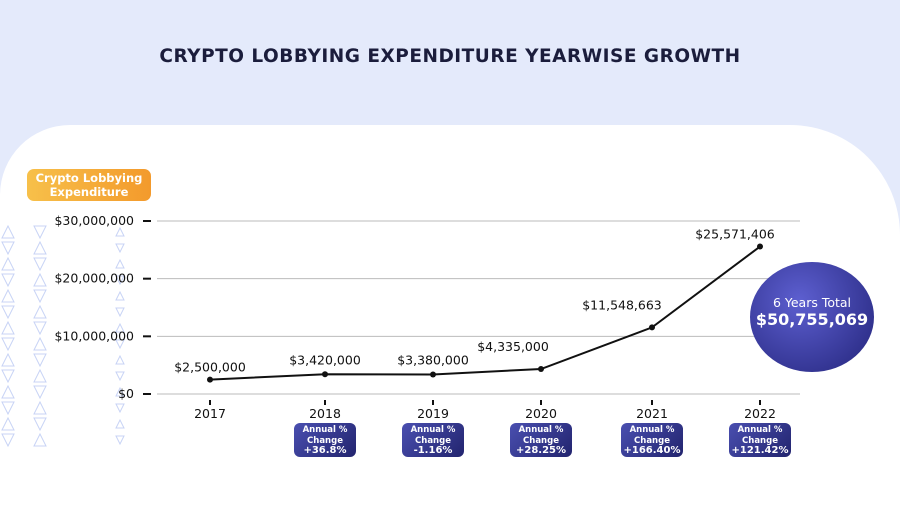  What do you see at coordinates (812, 302) in the screenshot?
I see `total-label: 6 Years Total` at bounding box center [812, 302].